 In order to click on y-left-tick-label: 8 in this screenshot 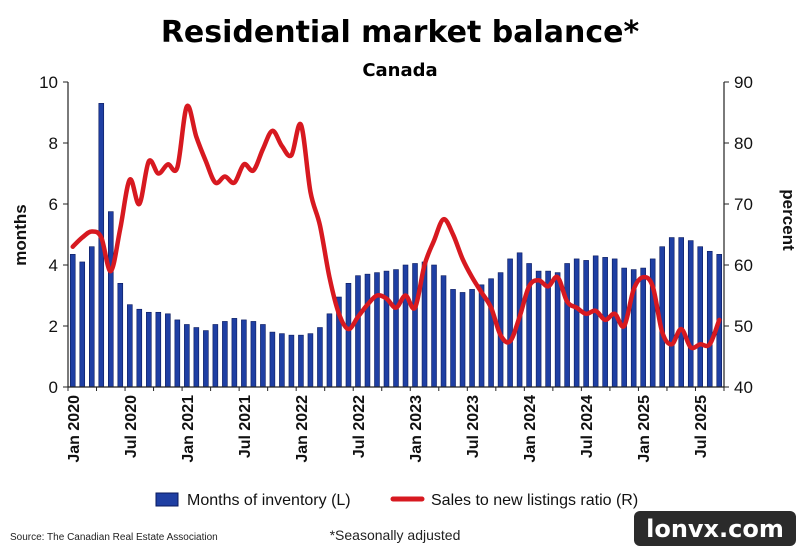, I will do `click(53, 143)`.